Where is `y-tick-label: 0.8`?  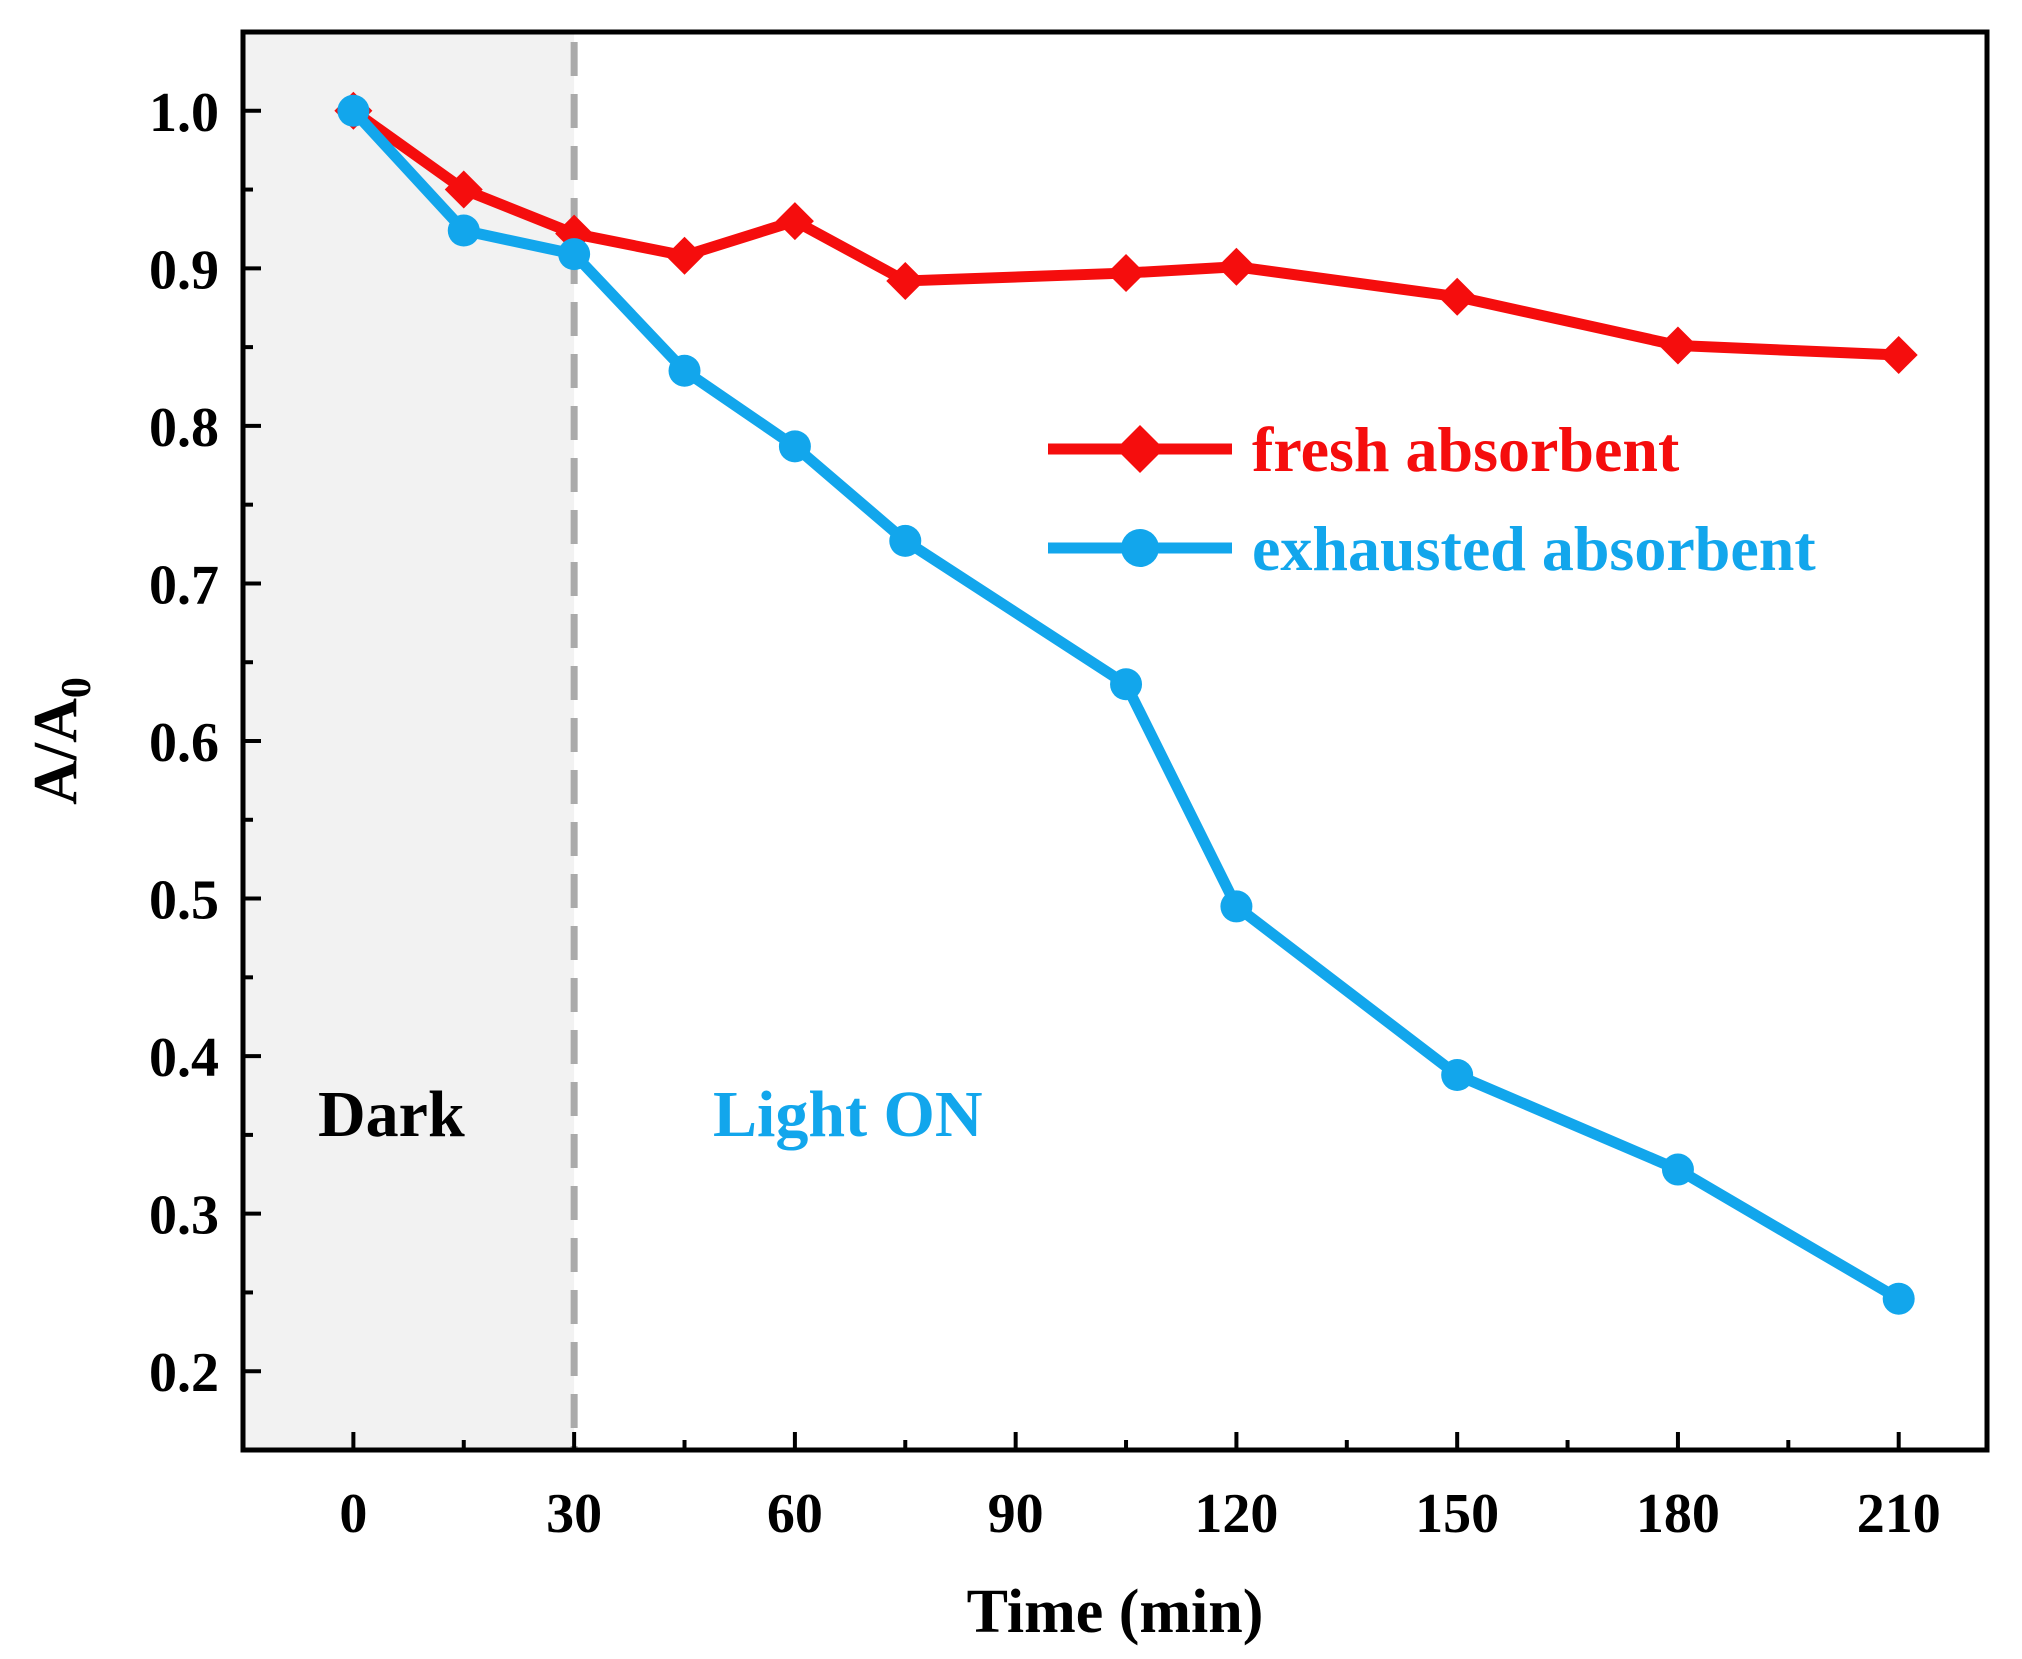
y-tick-label: 0.8 is located at coordinates (184, 428).